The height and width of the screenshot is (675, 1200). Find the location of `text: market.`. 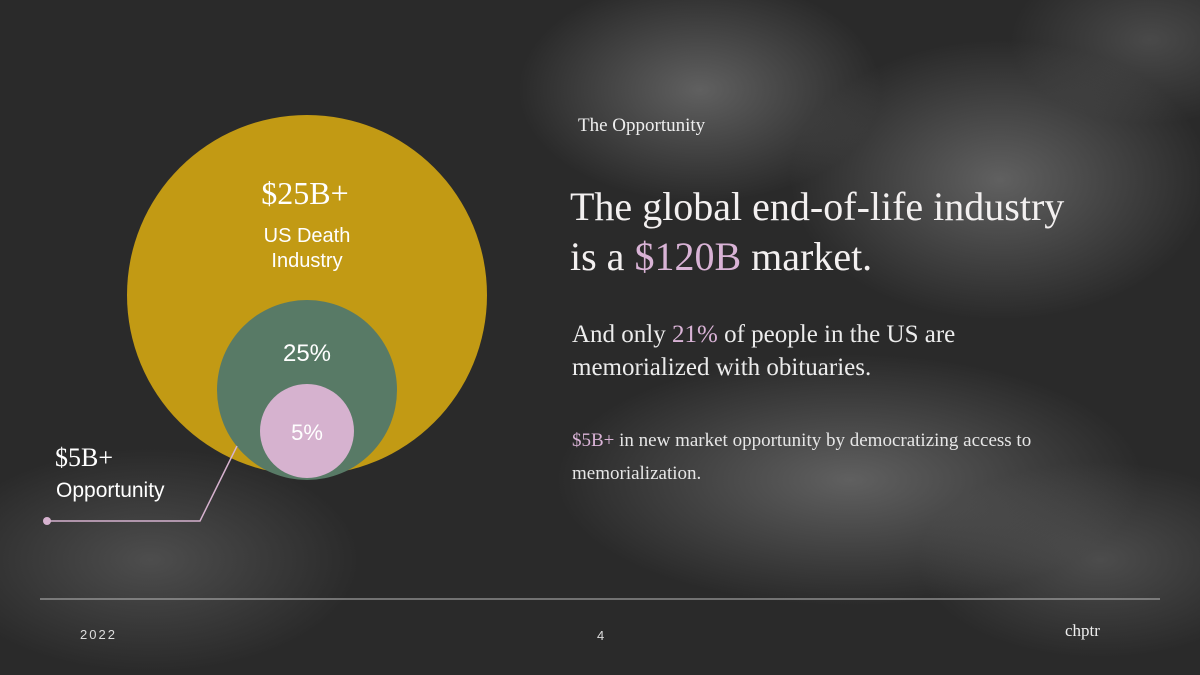

text: market. is located at coordinates (807, 256).